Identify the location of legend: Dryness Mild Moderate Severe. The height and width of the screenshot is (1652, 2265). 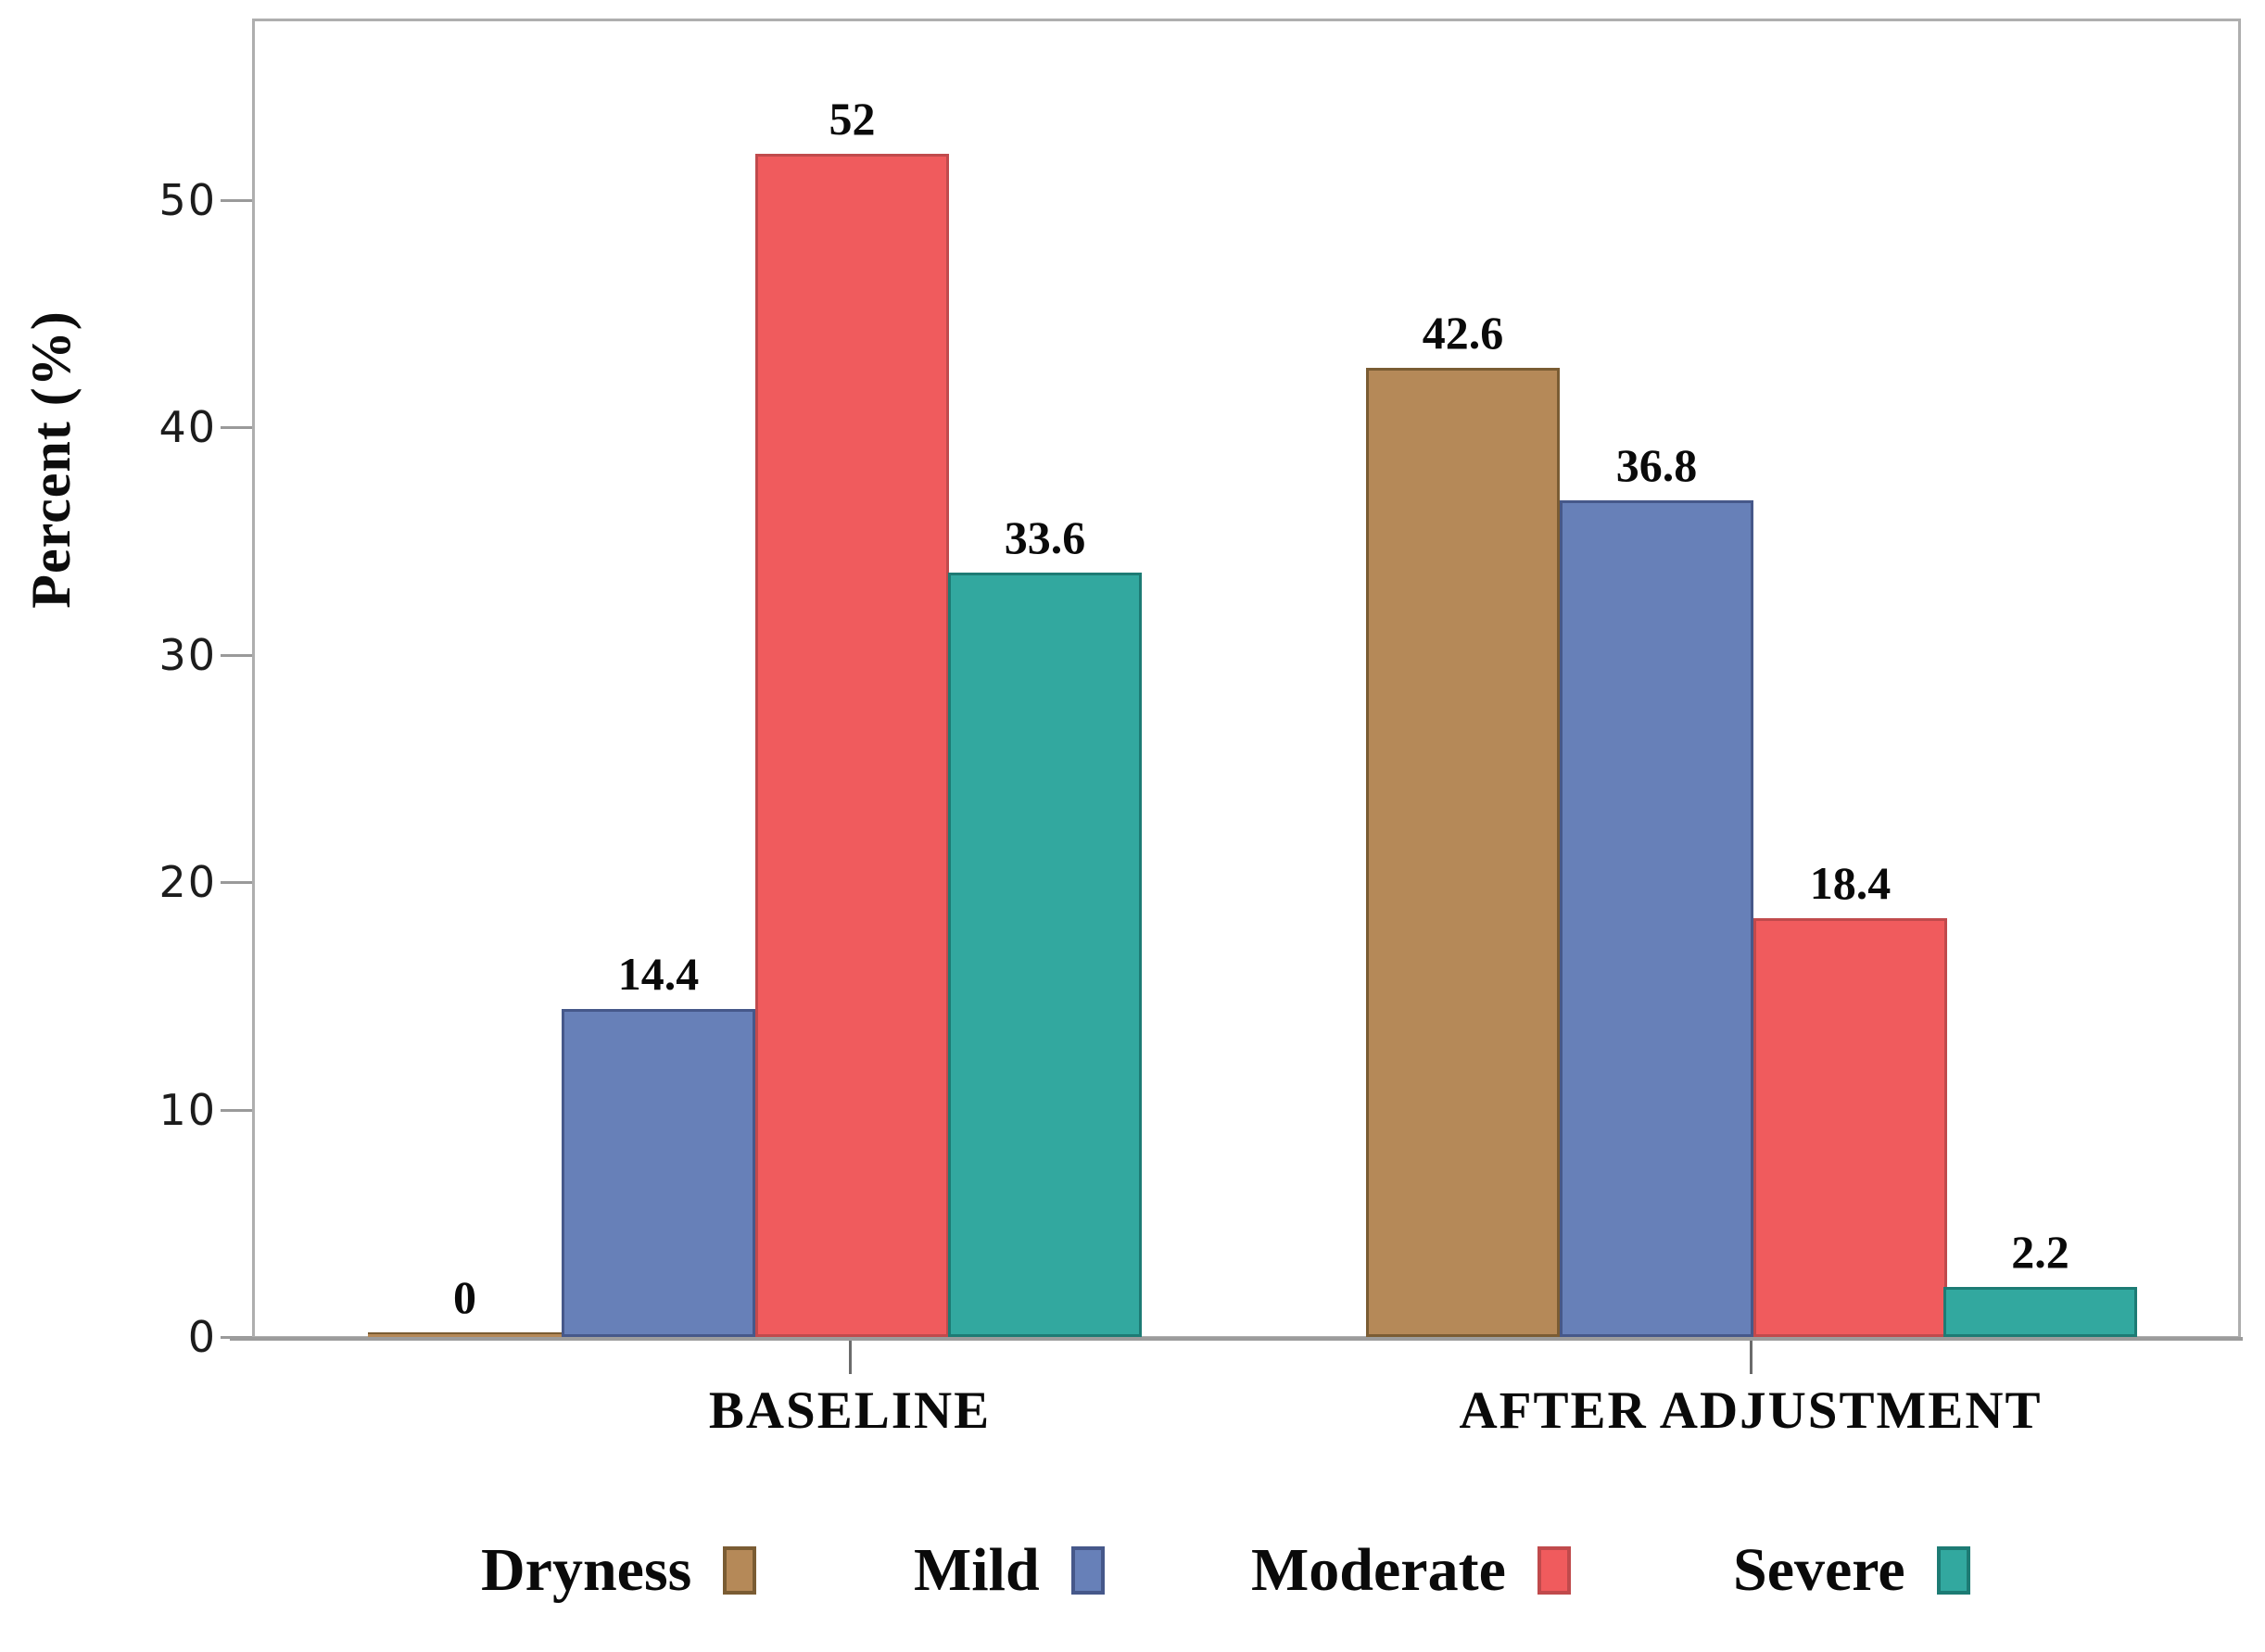
(1132, 1575).